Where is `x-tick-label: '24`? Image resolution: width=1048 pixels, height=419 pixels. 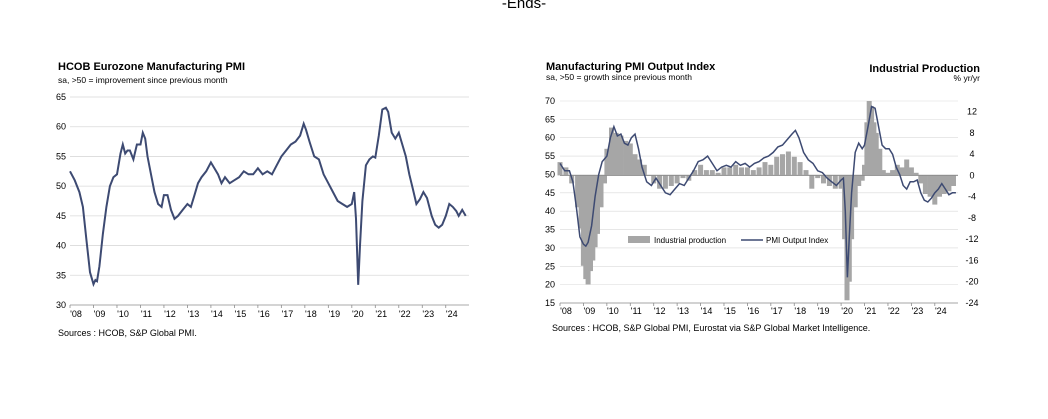
x-tick-label: '24 is located at coordinates (941, 311).